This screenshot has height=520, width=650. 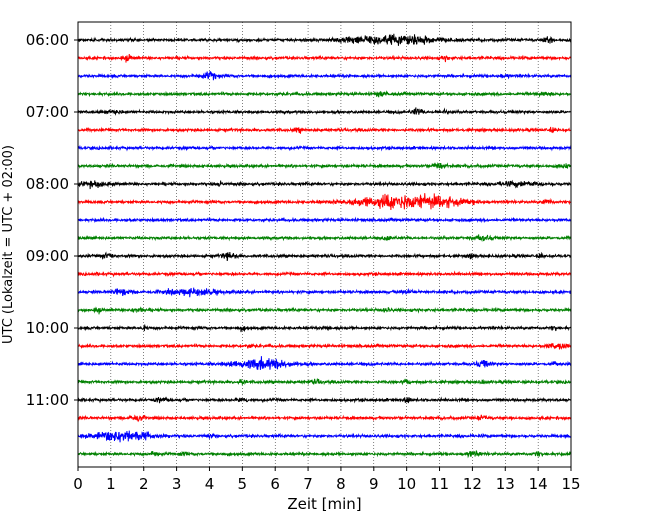 I want to click on x-tick-label: 8, so click(x=341, y=484).